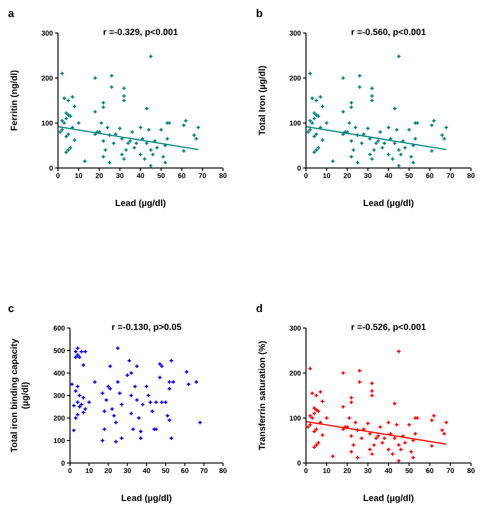  I want to click on annotation: r =-0.526, p<0.001, so click(389, 327).